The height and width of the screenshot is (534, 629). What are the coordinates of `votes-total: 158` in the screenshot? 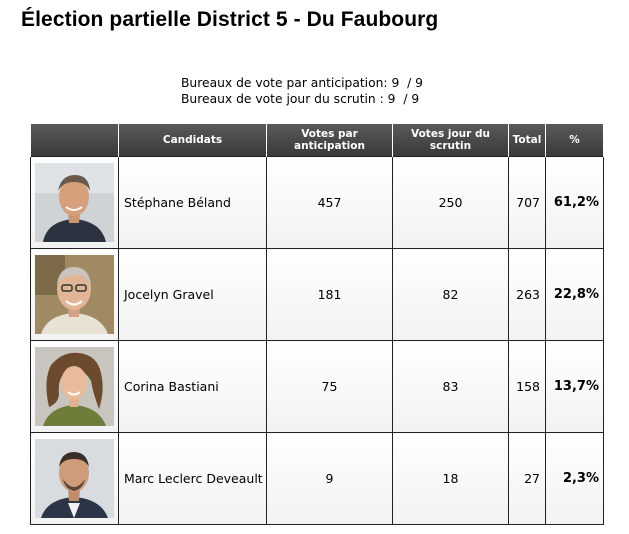 It's located at (527, 386).